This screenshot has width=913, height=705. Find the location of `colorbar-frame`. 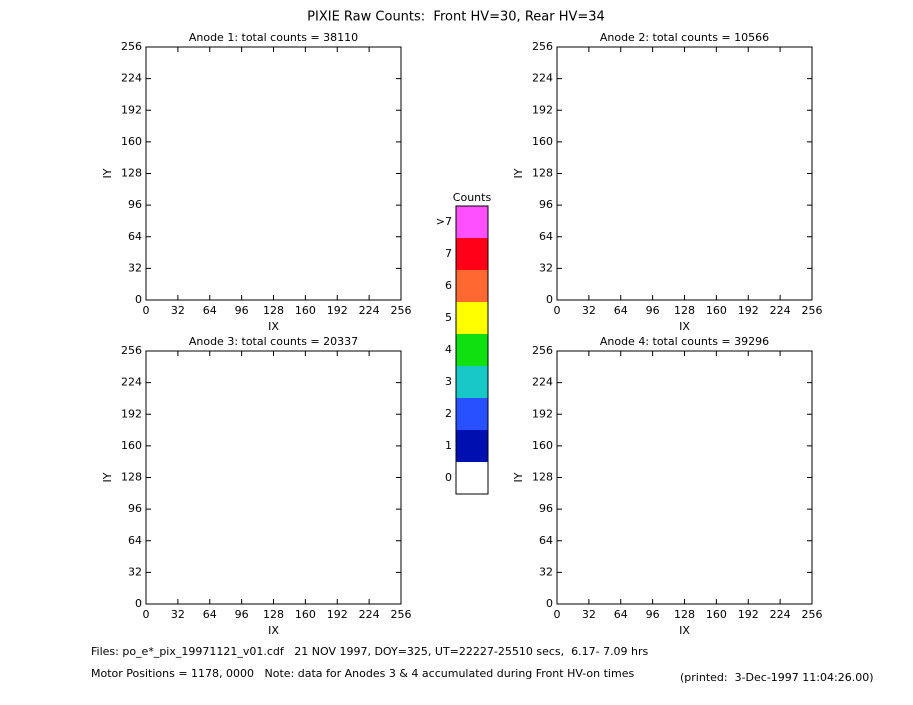

colorbar-frame is located at coordinates (472, 350).